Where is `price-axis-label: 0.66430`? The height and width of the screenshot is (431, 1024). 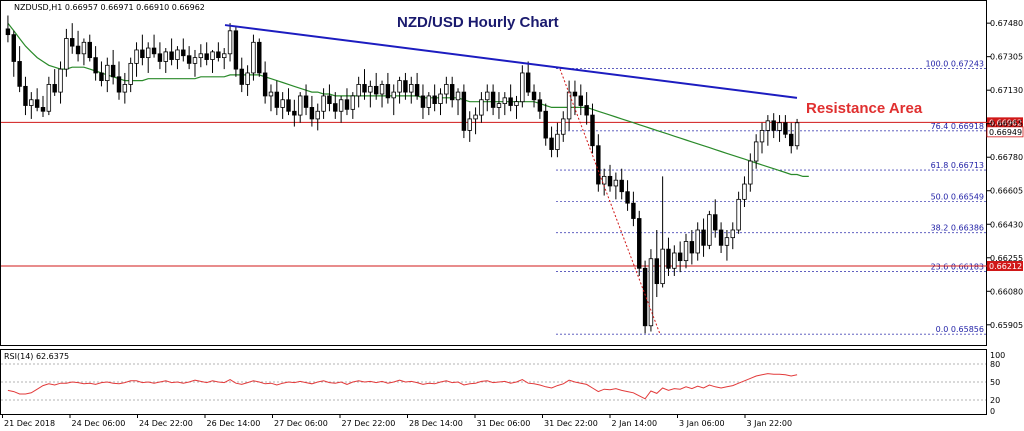 price-axis-label: 0.66430 is located at coordinates (1006, 224).